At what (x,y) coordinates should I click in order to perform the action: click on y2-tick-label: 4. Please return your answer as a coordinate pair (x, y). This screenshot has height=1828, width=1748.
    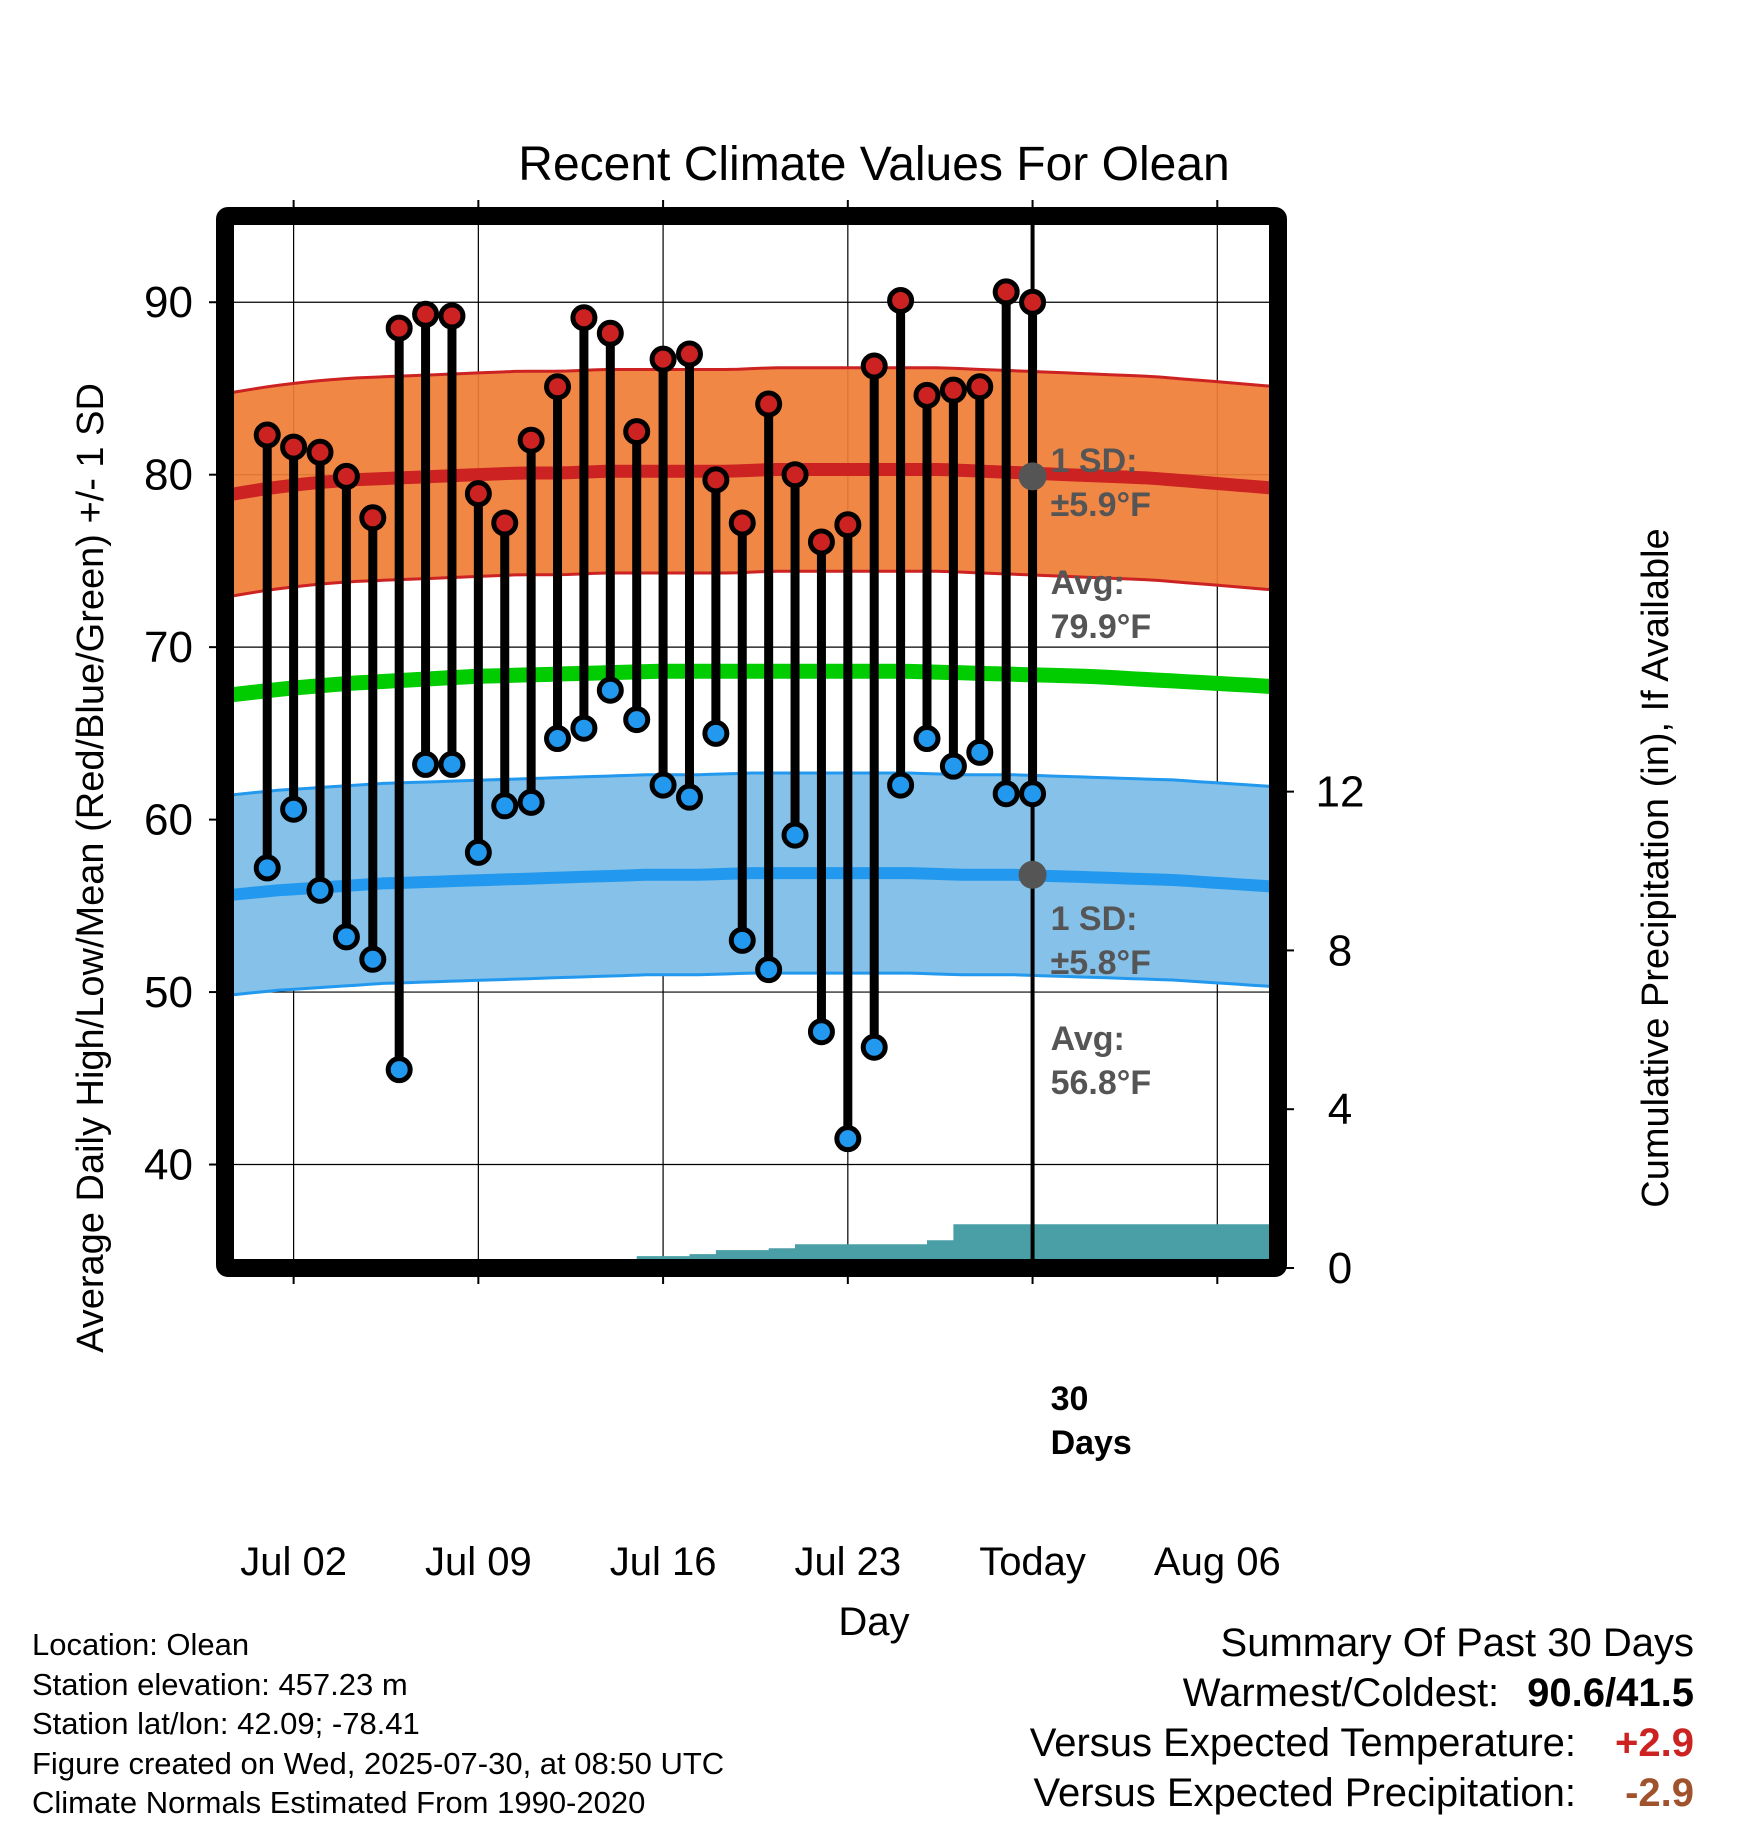
    Looking at the image, I should click on (1340, 1109).